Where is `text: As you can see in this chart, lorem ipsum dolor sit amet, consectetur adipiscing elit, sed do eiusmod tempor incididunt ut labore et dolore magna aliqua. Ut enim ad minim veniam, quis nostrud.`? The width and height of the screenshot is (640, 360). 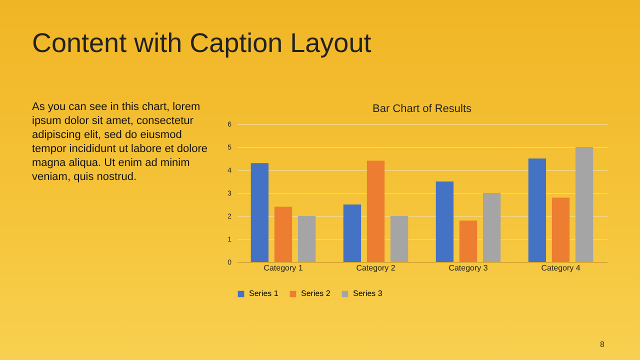
text: As you can see in this chart, lorem ipsum dolor sit amet, consectetur adipiscing elit, sed do eiusmod tempor incididunt ut labore et dolore magna aliqua. Ut enim ad minim veniam, quis nostrud. is located at coordinates (120, 142).